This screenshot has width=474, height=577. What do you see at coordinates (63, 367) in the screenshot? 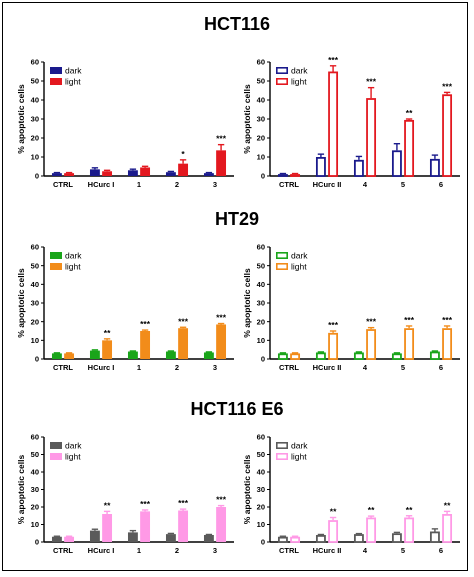
I see `x-tick-label: CTRL` at bounding box center [63, 367].